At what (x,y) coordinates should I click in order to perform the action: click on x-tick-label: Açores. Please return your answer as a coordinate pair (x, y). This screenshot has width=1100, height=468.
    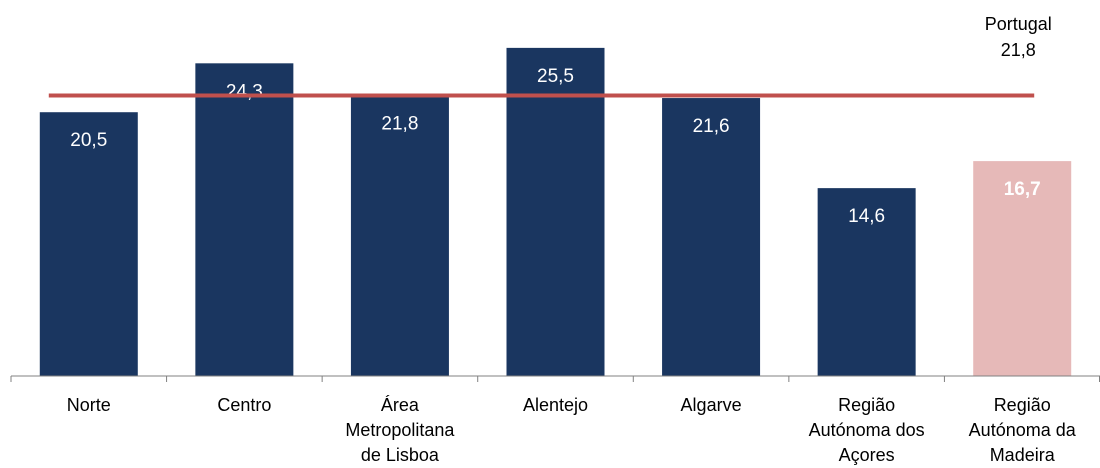
    Looking at the image, I should click on (867, 455).